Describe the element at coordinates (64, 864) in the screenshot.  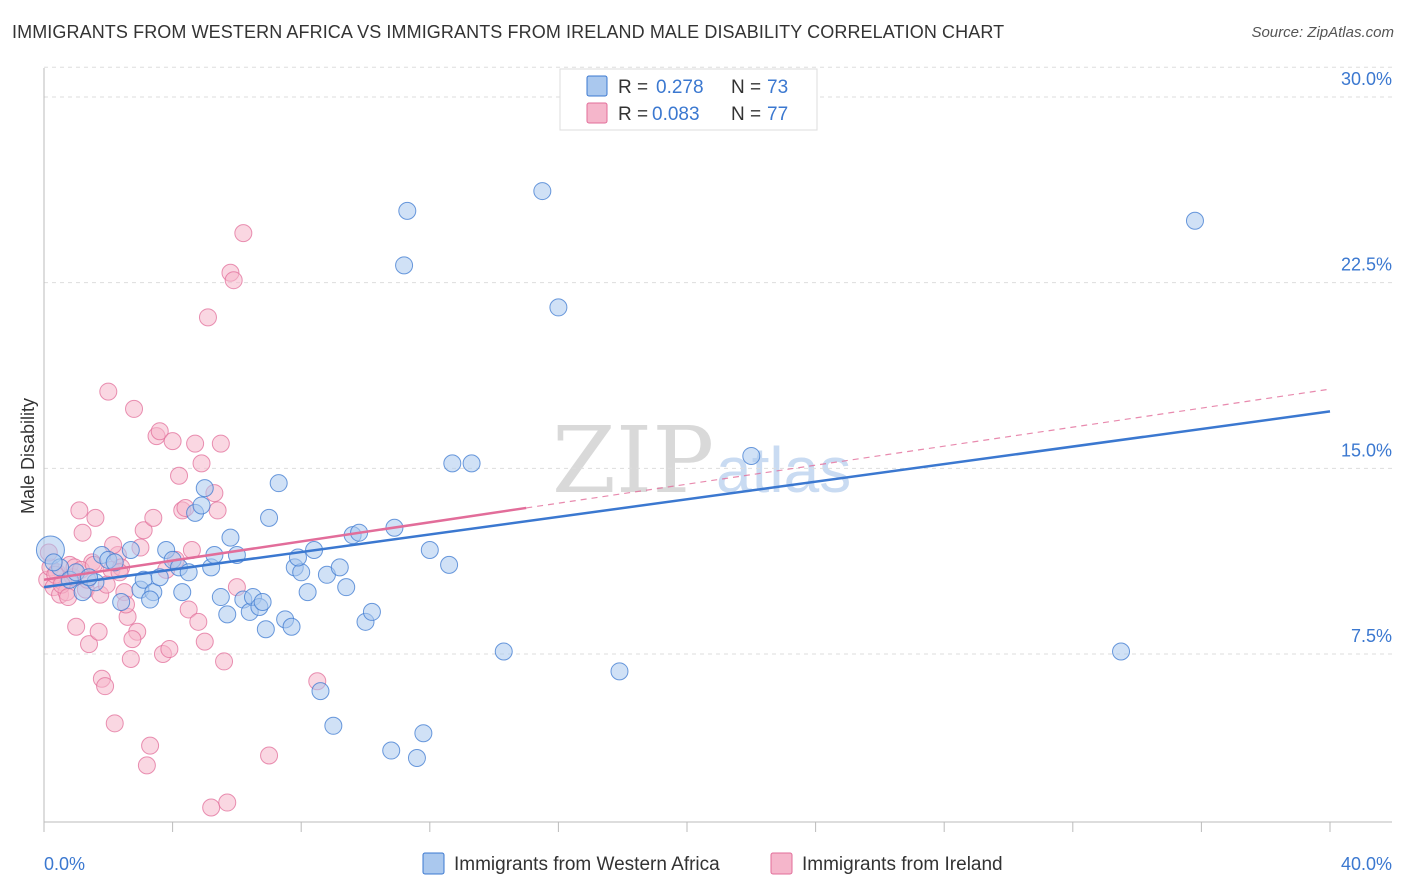
I see `x-tick-label: 0.0%` at that location.